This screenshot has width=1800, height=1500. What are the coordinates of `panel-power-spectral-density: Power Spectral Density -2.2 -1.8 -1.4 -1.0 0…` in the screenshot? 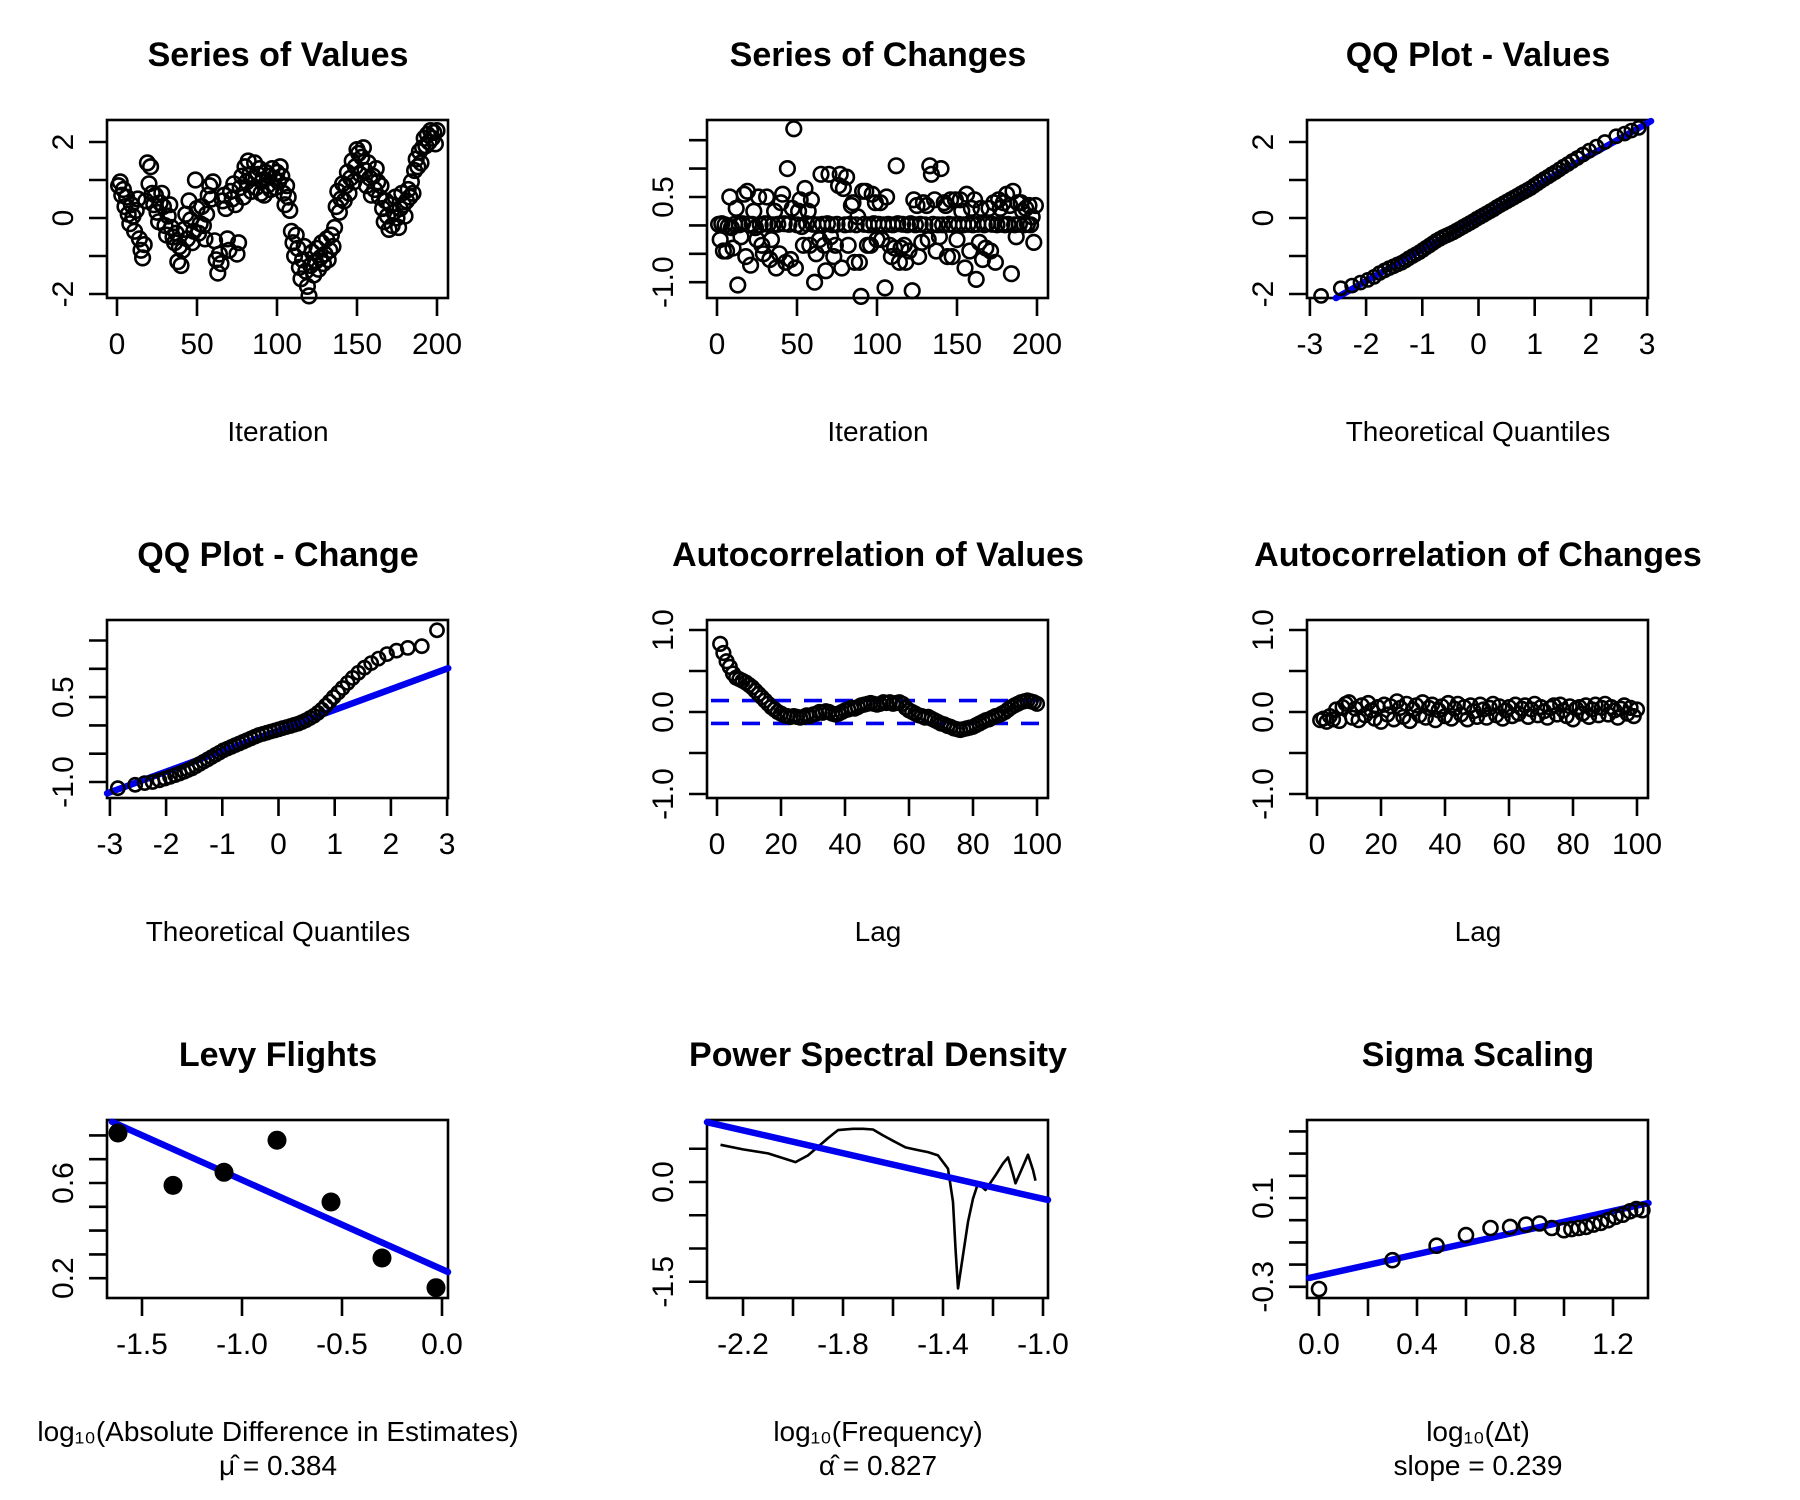 It's located at (900, 1250).